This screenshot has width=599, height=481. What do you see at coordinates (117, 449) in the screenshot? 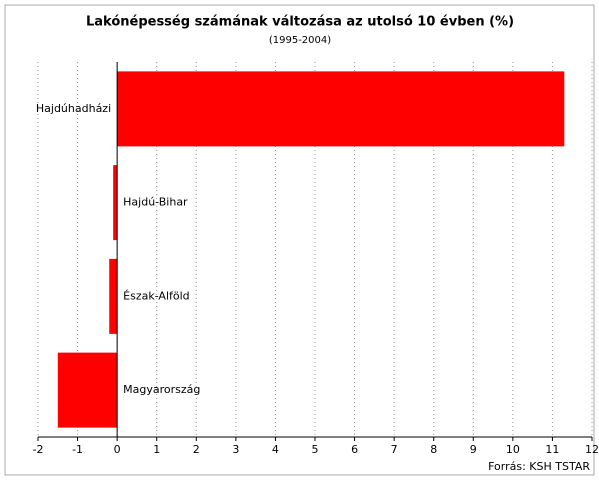
I see `x-tick-label: 0` at bounding box center [117, 449].